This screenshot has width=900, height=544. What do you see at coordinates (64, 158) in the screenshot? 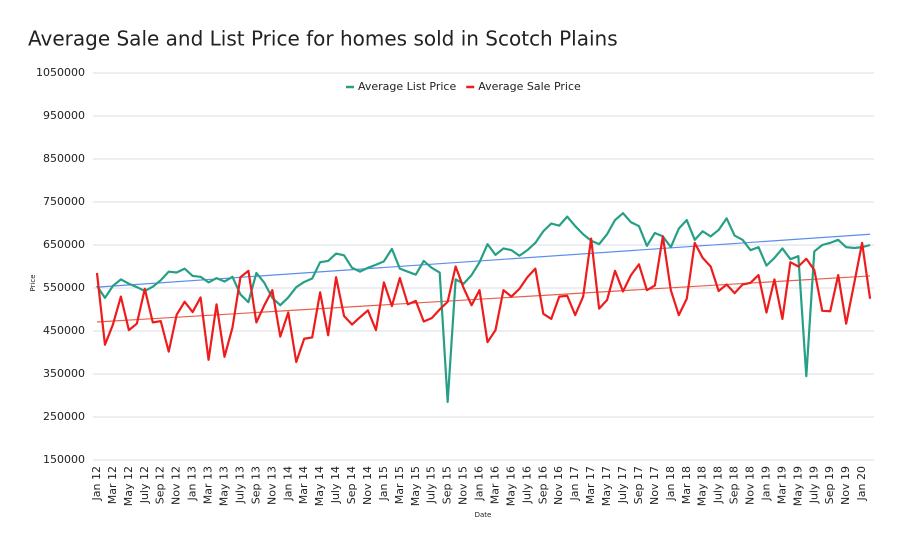
I see `y-tick-label: 850000` at bounding box center [64, 158].